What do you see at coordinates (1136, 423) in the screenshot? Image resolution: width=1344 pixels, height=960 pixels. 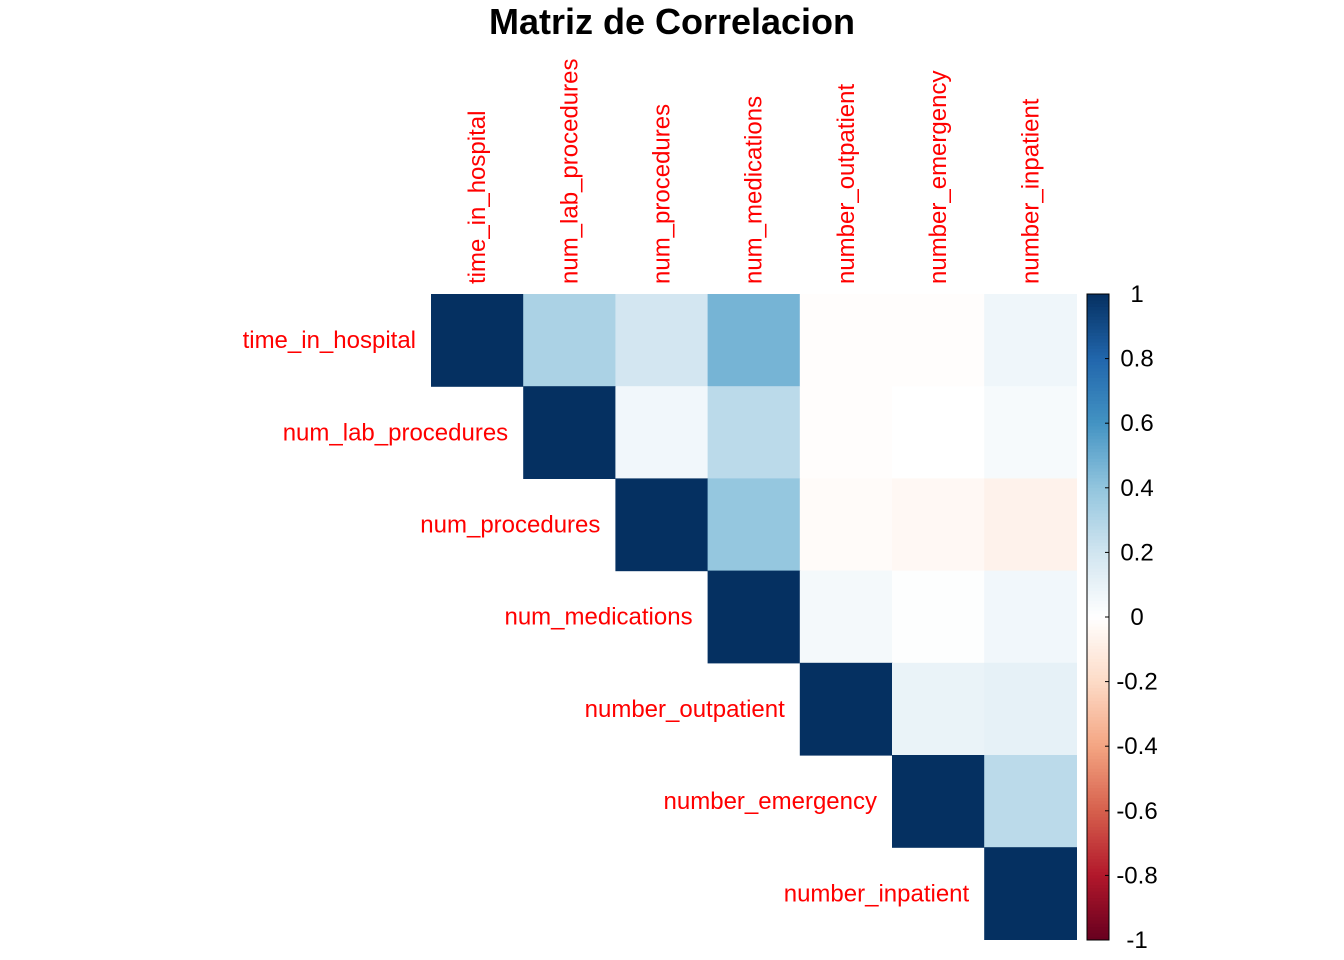 I see `colorbar-tick-label: 0.6` at bounding box center [1136, 423].